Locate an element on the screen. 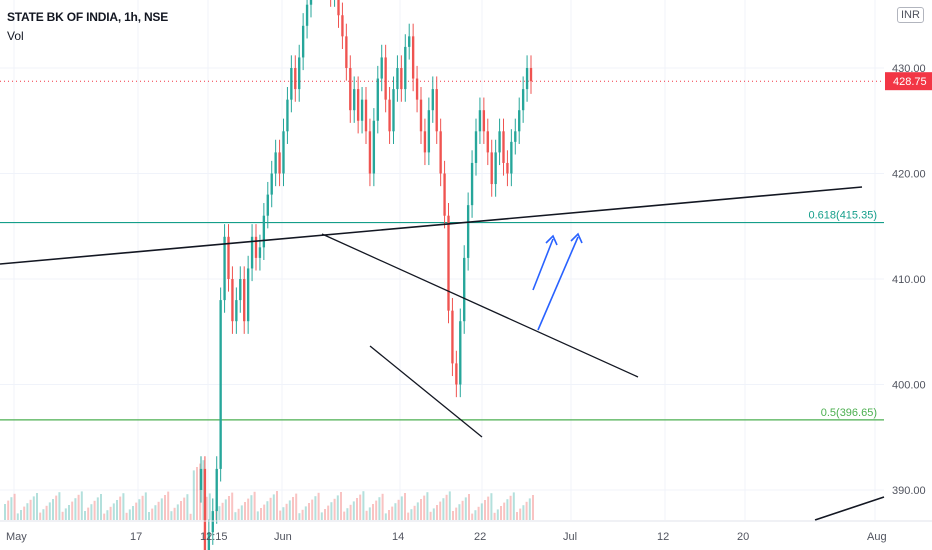  currency-badge: INR is located at coordinates (910, 15).